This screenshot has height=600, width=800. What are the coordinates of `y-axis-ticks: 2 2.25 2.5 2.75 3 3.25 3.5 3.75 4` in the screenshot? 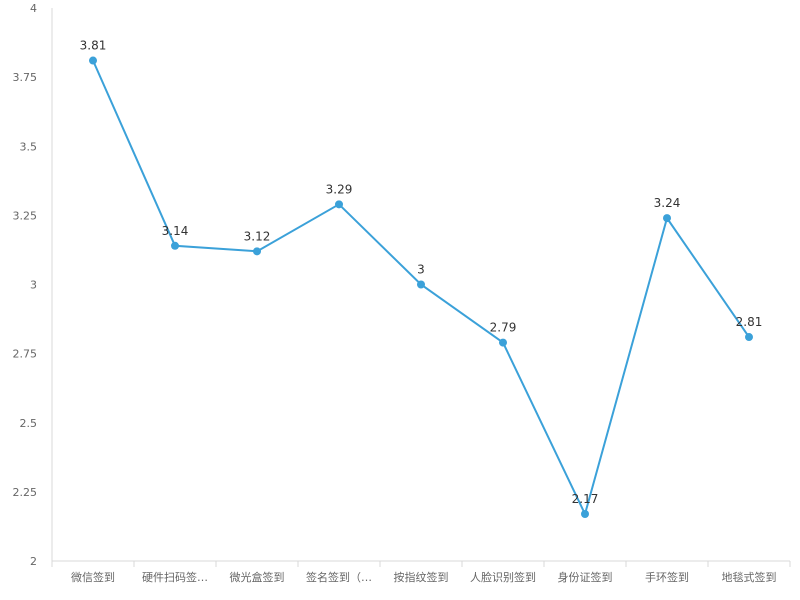 It's located at (25, 285).